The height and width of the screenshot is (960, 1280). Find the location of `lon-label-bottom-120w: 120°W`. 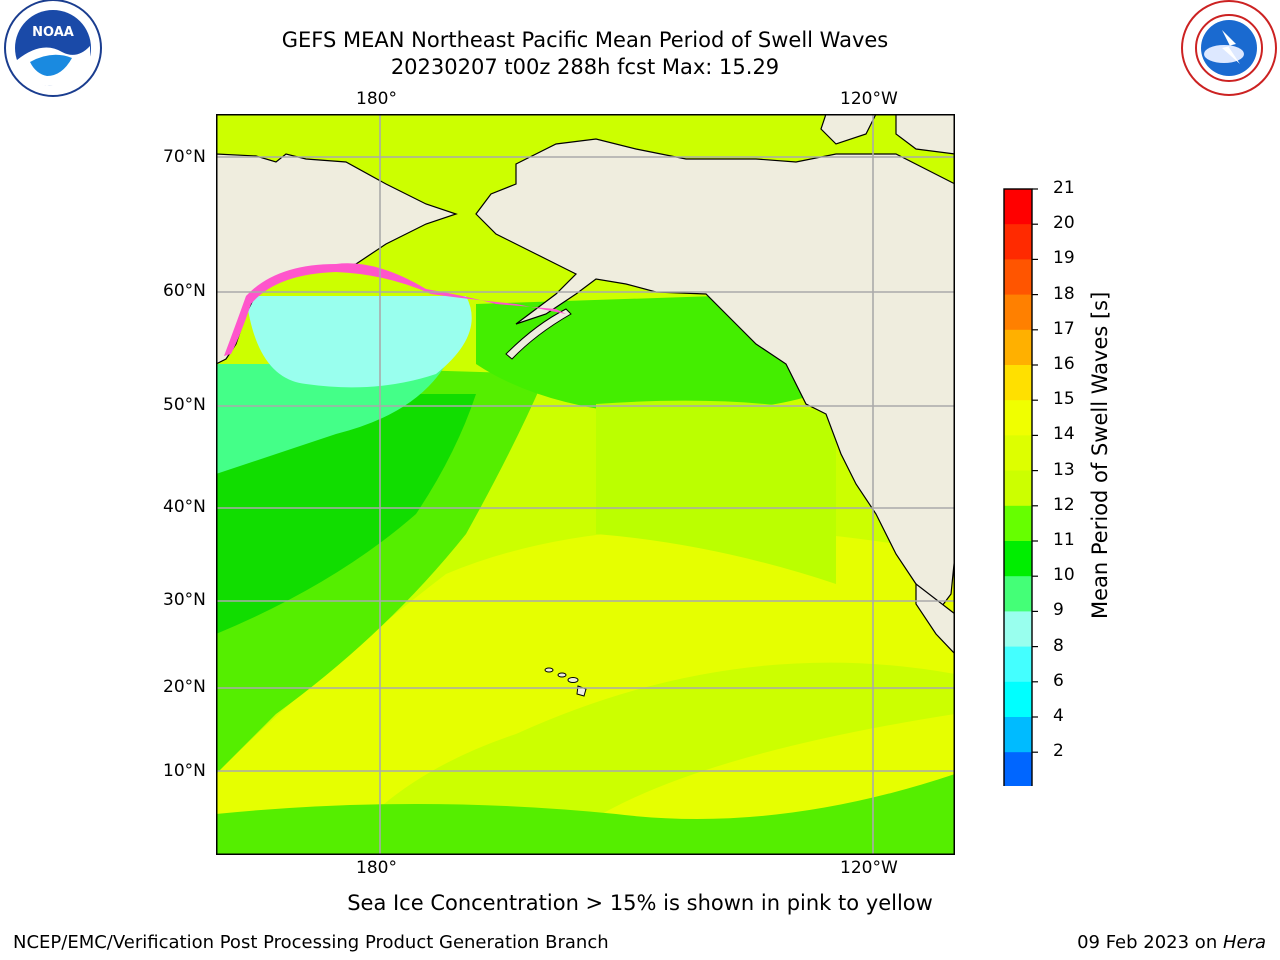

lon-label-bottom-120w: 120°W is located at coordinates (869, 868).